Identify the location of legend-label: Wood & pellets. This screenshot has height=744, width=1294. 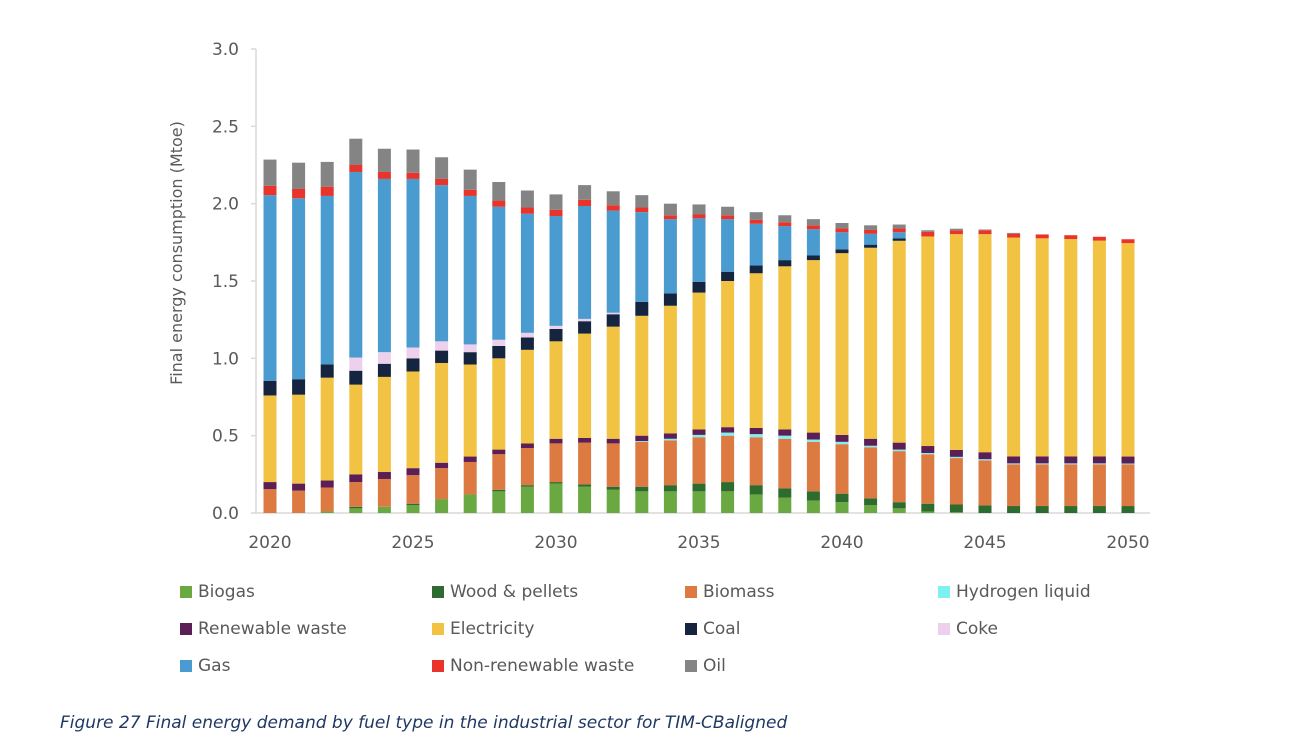
(514, 592).